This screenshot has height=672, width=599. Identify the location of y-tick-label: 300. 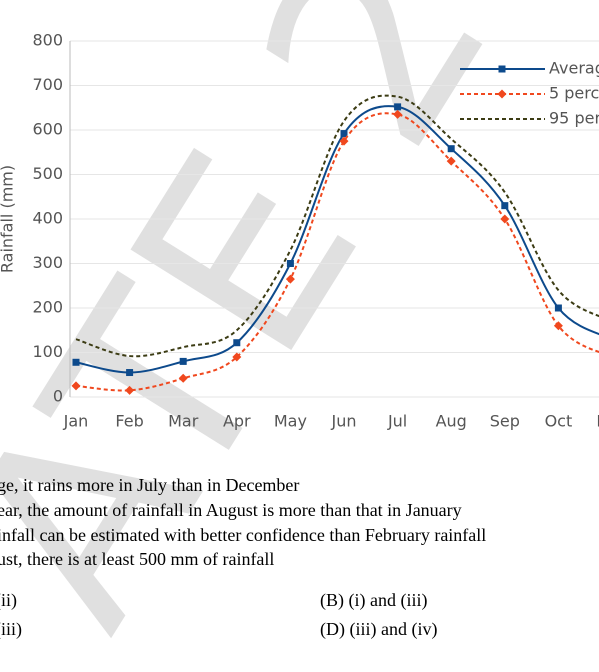
(47, 262).